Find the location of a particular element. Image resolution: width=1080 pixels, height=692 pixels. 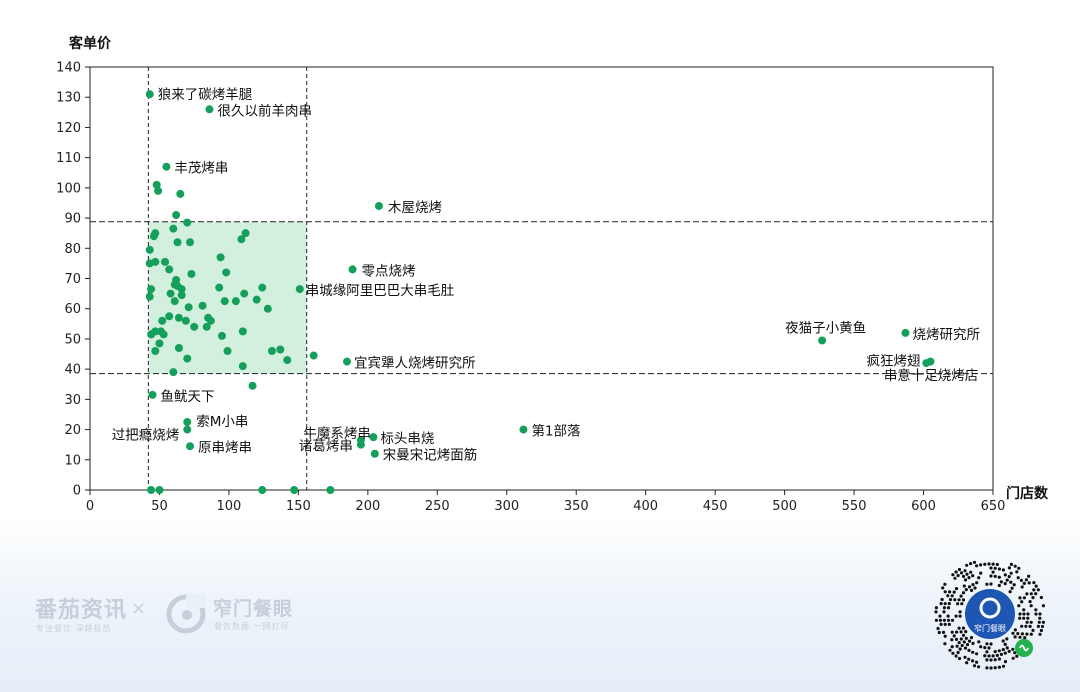

y-tick-label: 130 is located at coordinates (68, 98).